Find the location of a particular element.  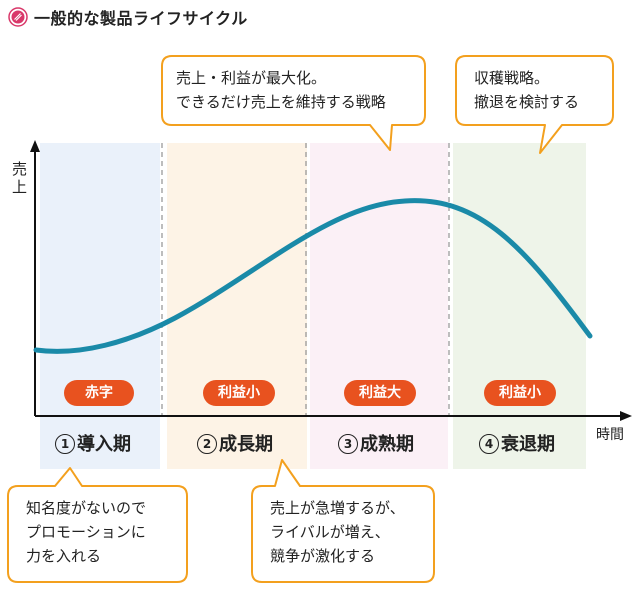

phase-number: 3 is located at coordinates (348, 444).